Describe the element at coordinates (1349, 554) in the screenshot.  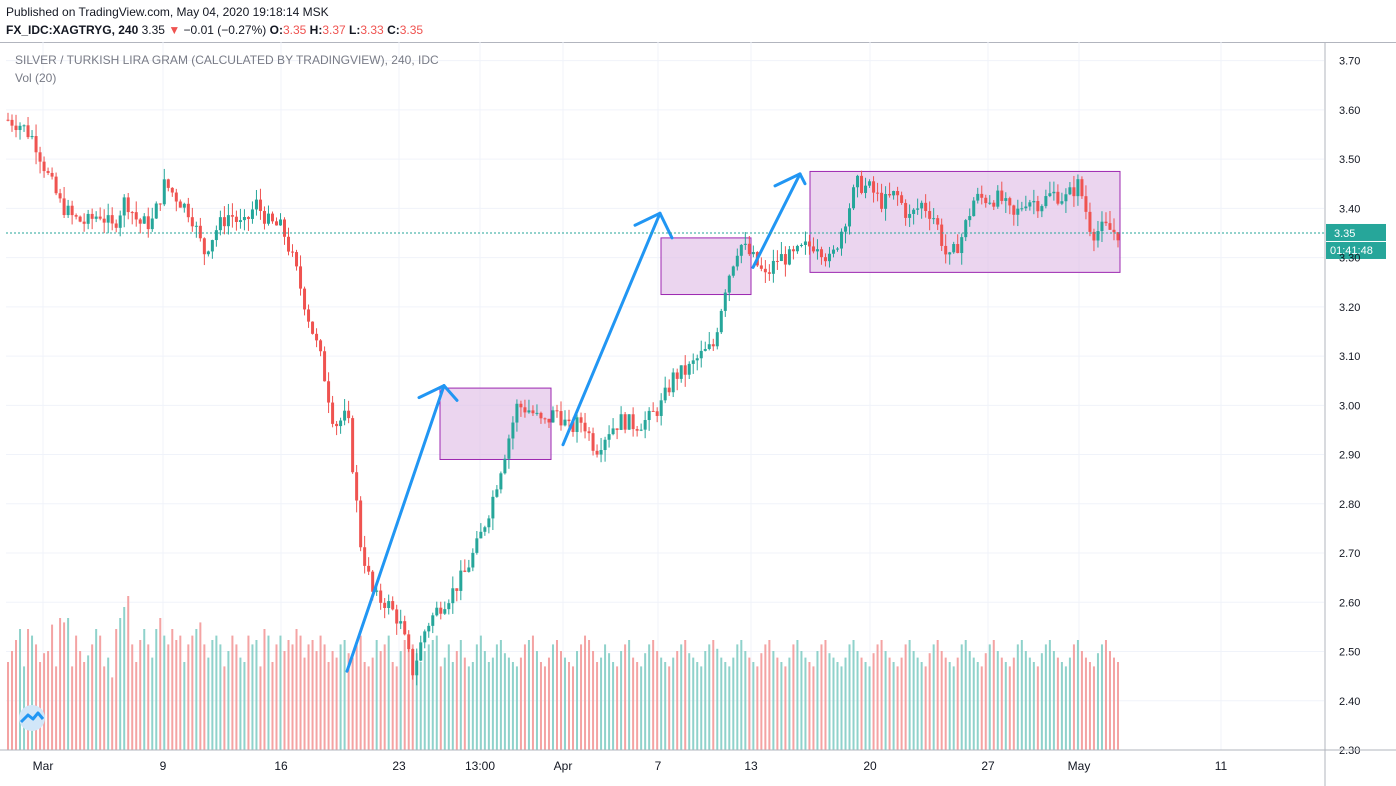
I see `y-tick-label: 2.70` at that location.